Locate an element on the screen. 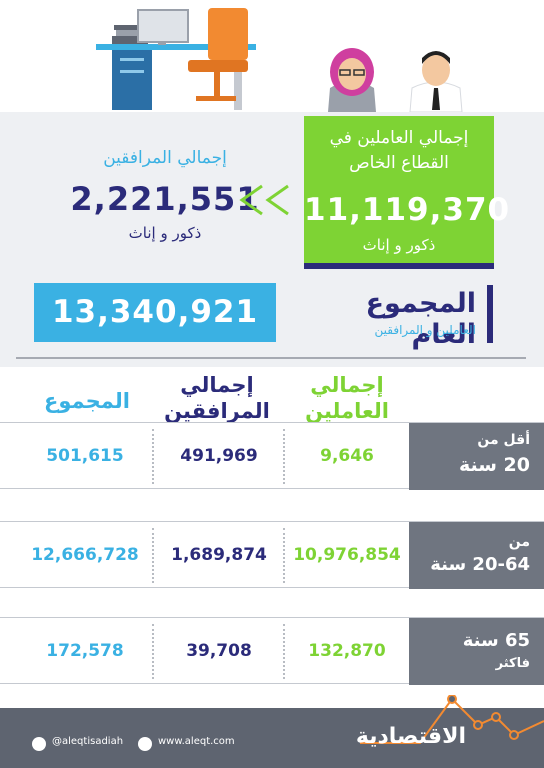 Image resolution: width=544 pixels, height=768 pixels. row-label-line2: 20 سنة is located at coordinates (494, 465).